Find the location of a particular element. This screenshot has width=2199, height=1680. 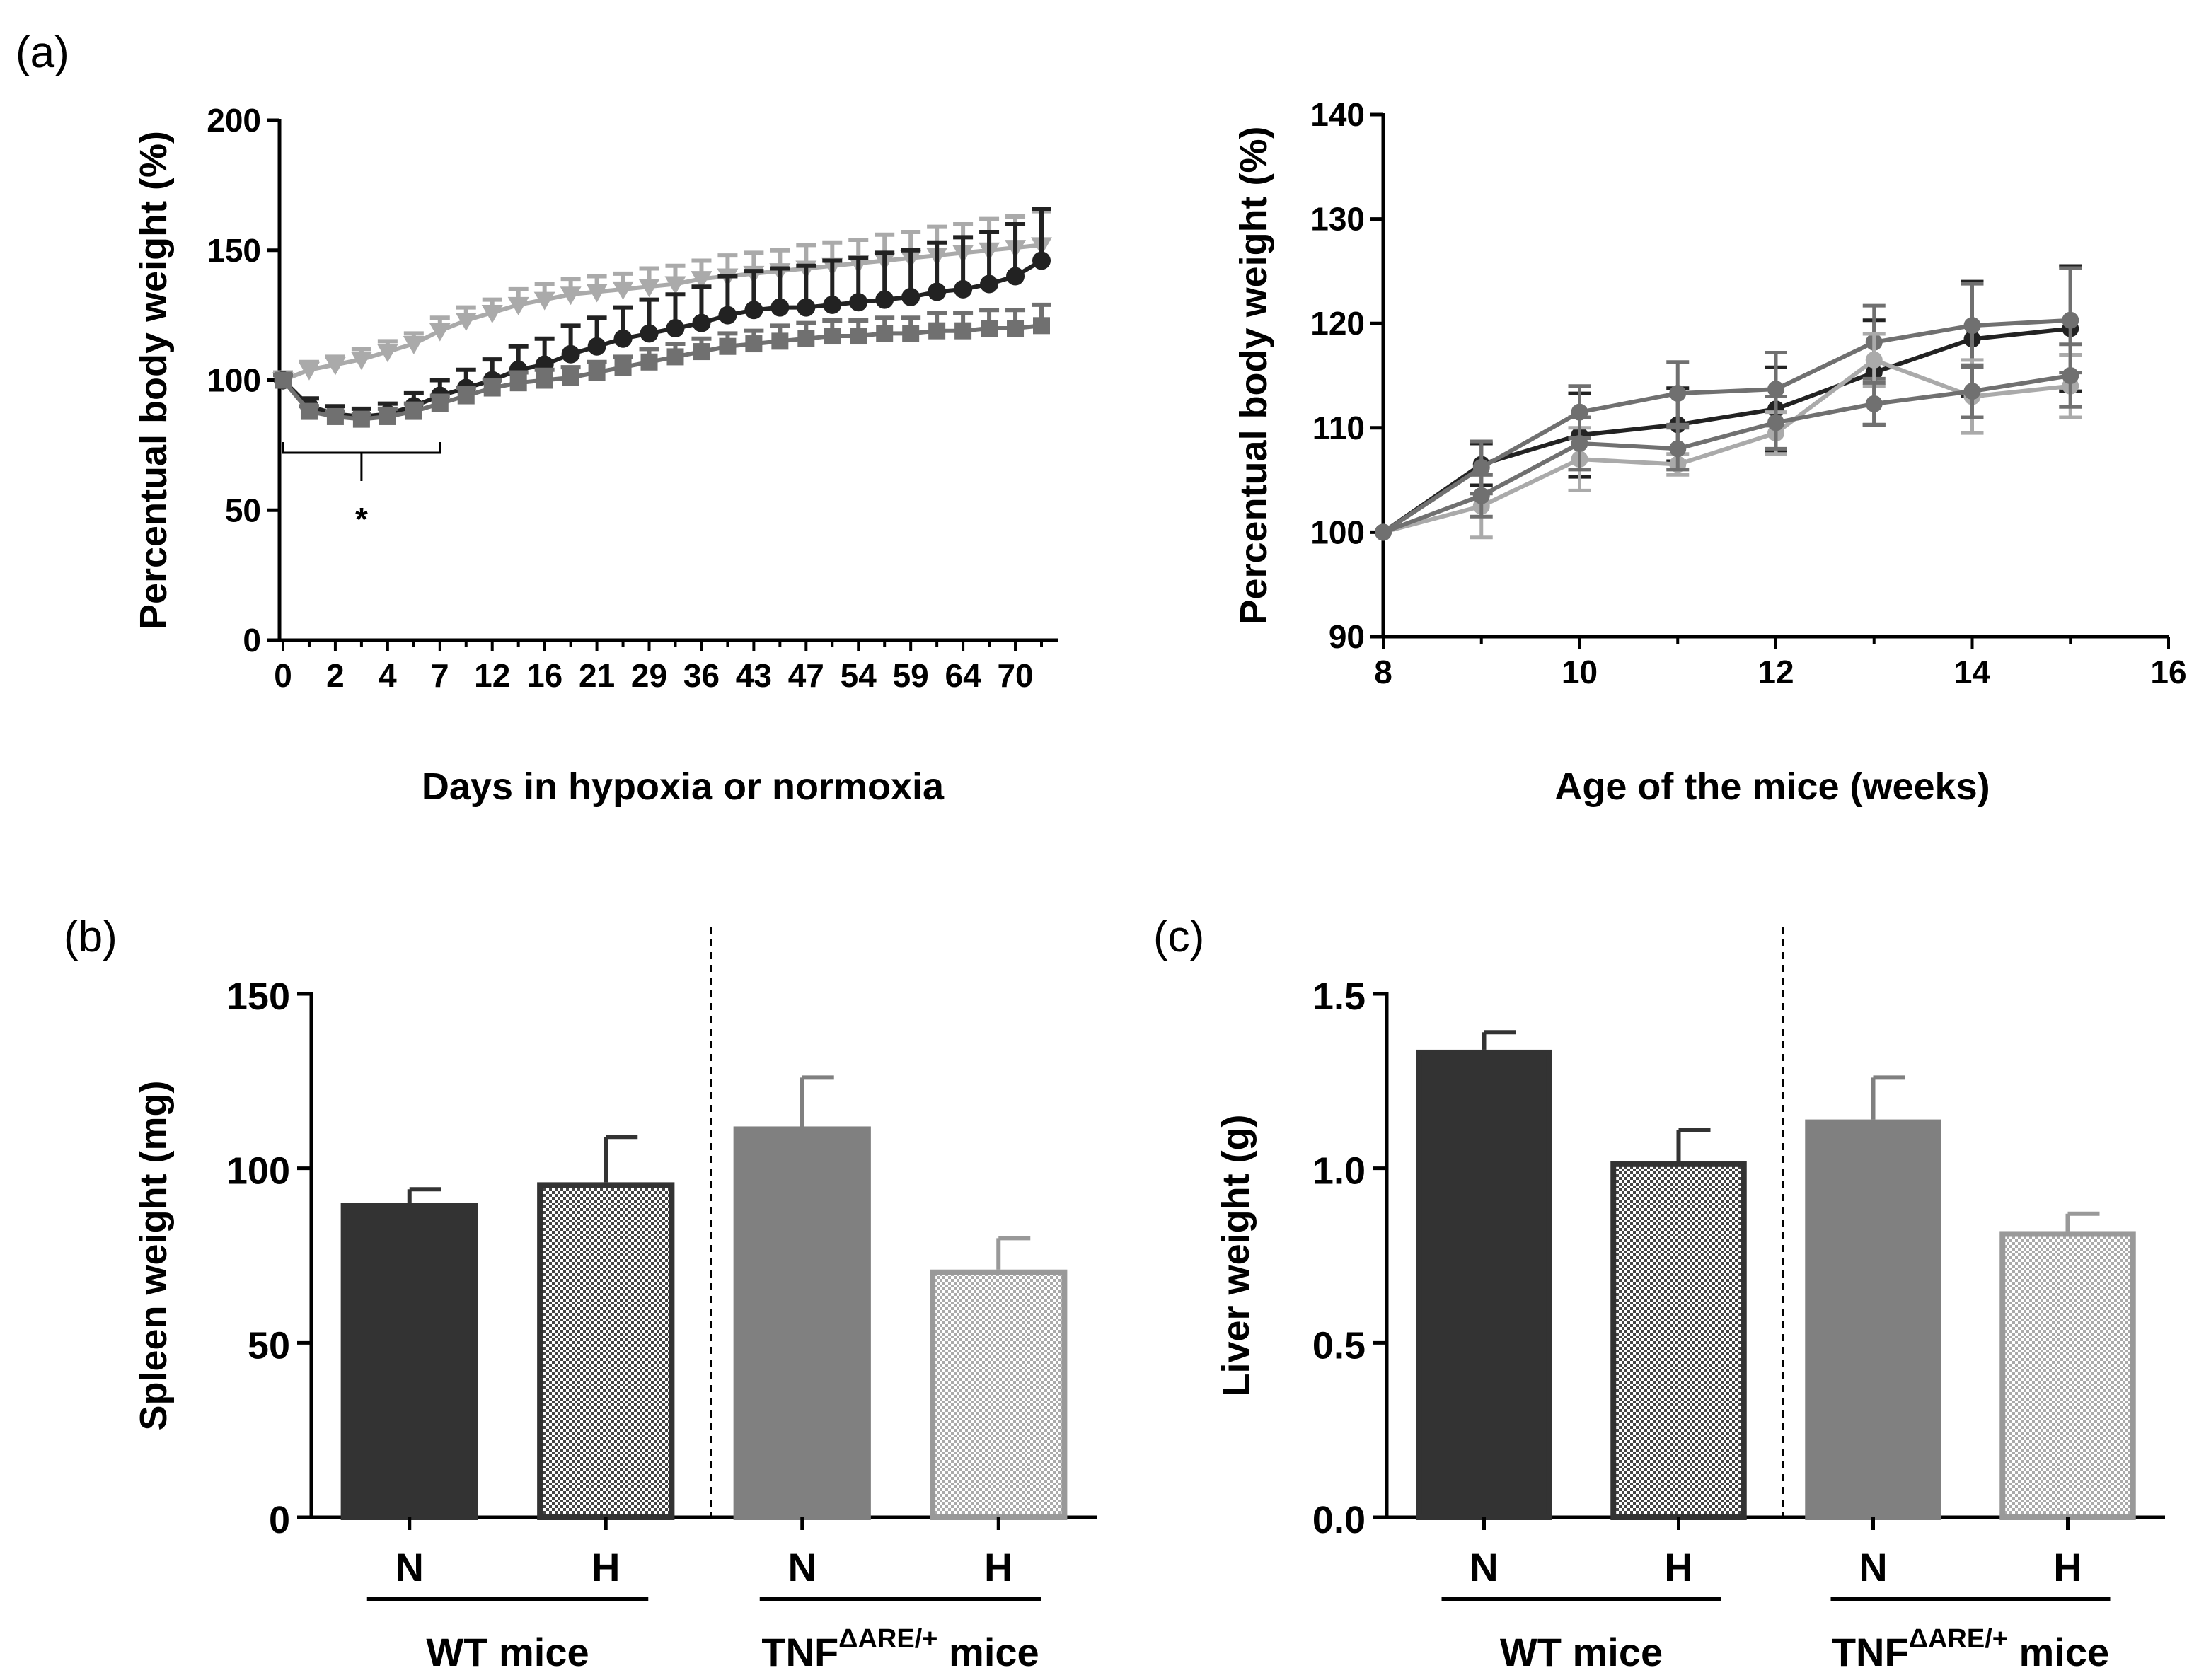

y-tick-label: 130 is located at coordinates (1337, 219).